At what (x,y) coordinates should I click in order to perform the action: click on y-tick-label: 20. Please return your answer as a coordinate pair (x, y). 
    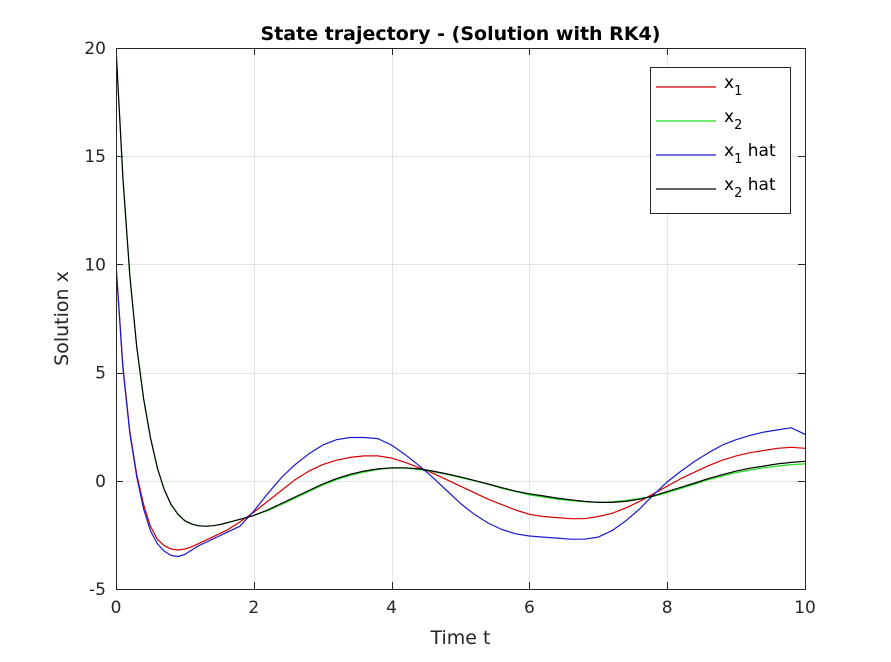
    Looking at the image, I should click on (95, 49).